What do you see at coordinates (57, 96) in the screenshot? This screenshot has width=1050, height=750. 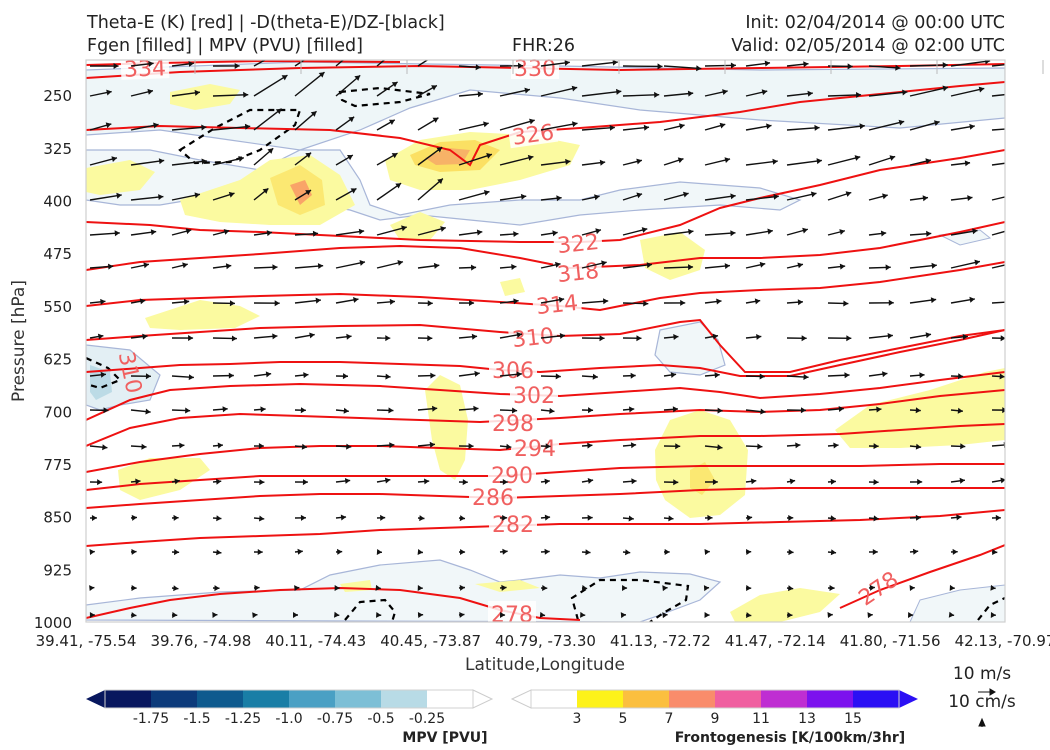 I see `y-tick-label: 250` at bounding box center [57, 96].